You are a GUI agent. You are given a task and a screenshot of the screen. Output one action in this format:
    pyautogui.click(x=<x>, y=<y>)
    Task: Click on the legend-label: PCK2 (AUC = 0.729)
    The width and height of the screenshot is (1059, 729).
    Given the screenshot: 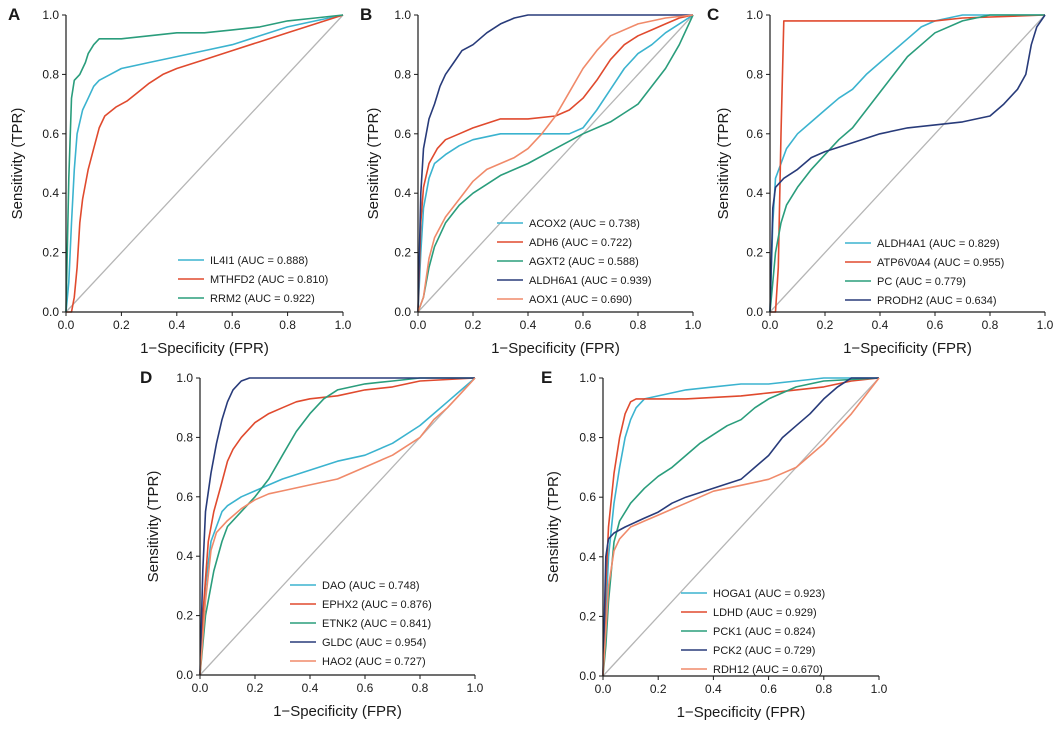 What is the action you would take?
    pyautogui.click(x=764, y=651)
    